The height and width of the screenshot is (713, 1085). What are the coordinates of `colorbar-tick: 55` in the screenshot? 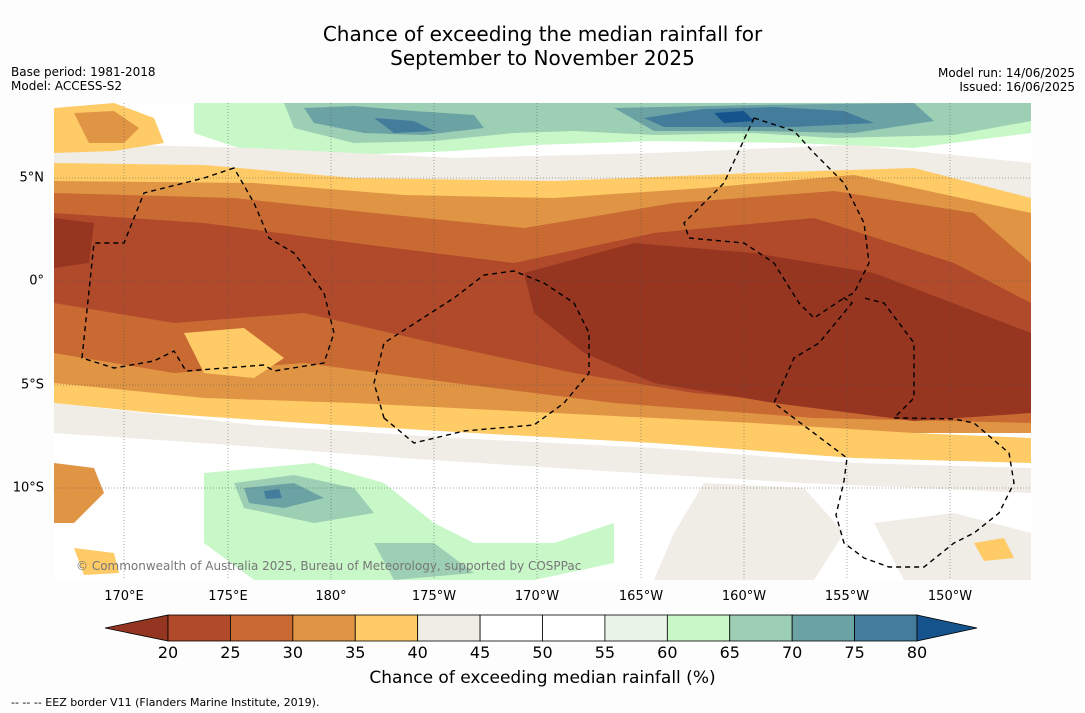 It's located at (605, 652).